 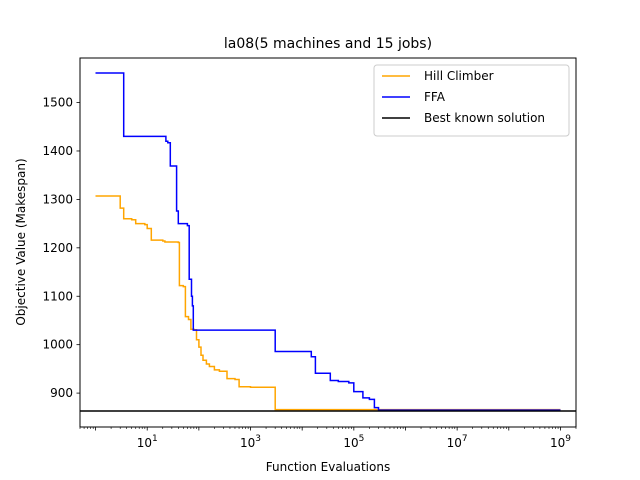 What do you see at coordinates (459, 76) in the screenshot?
I see `legend-label: Hill Climber` at bounding box center [459, 76].